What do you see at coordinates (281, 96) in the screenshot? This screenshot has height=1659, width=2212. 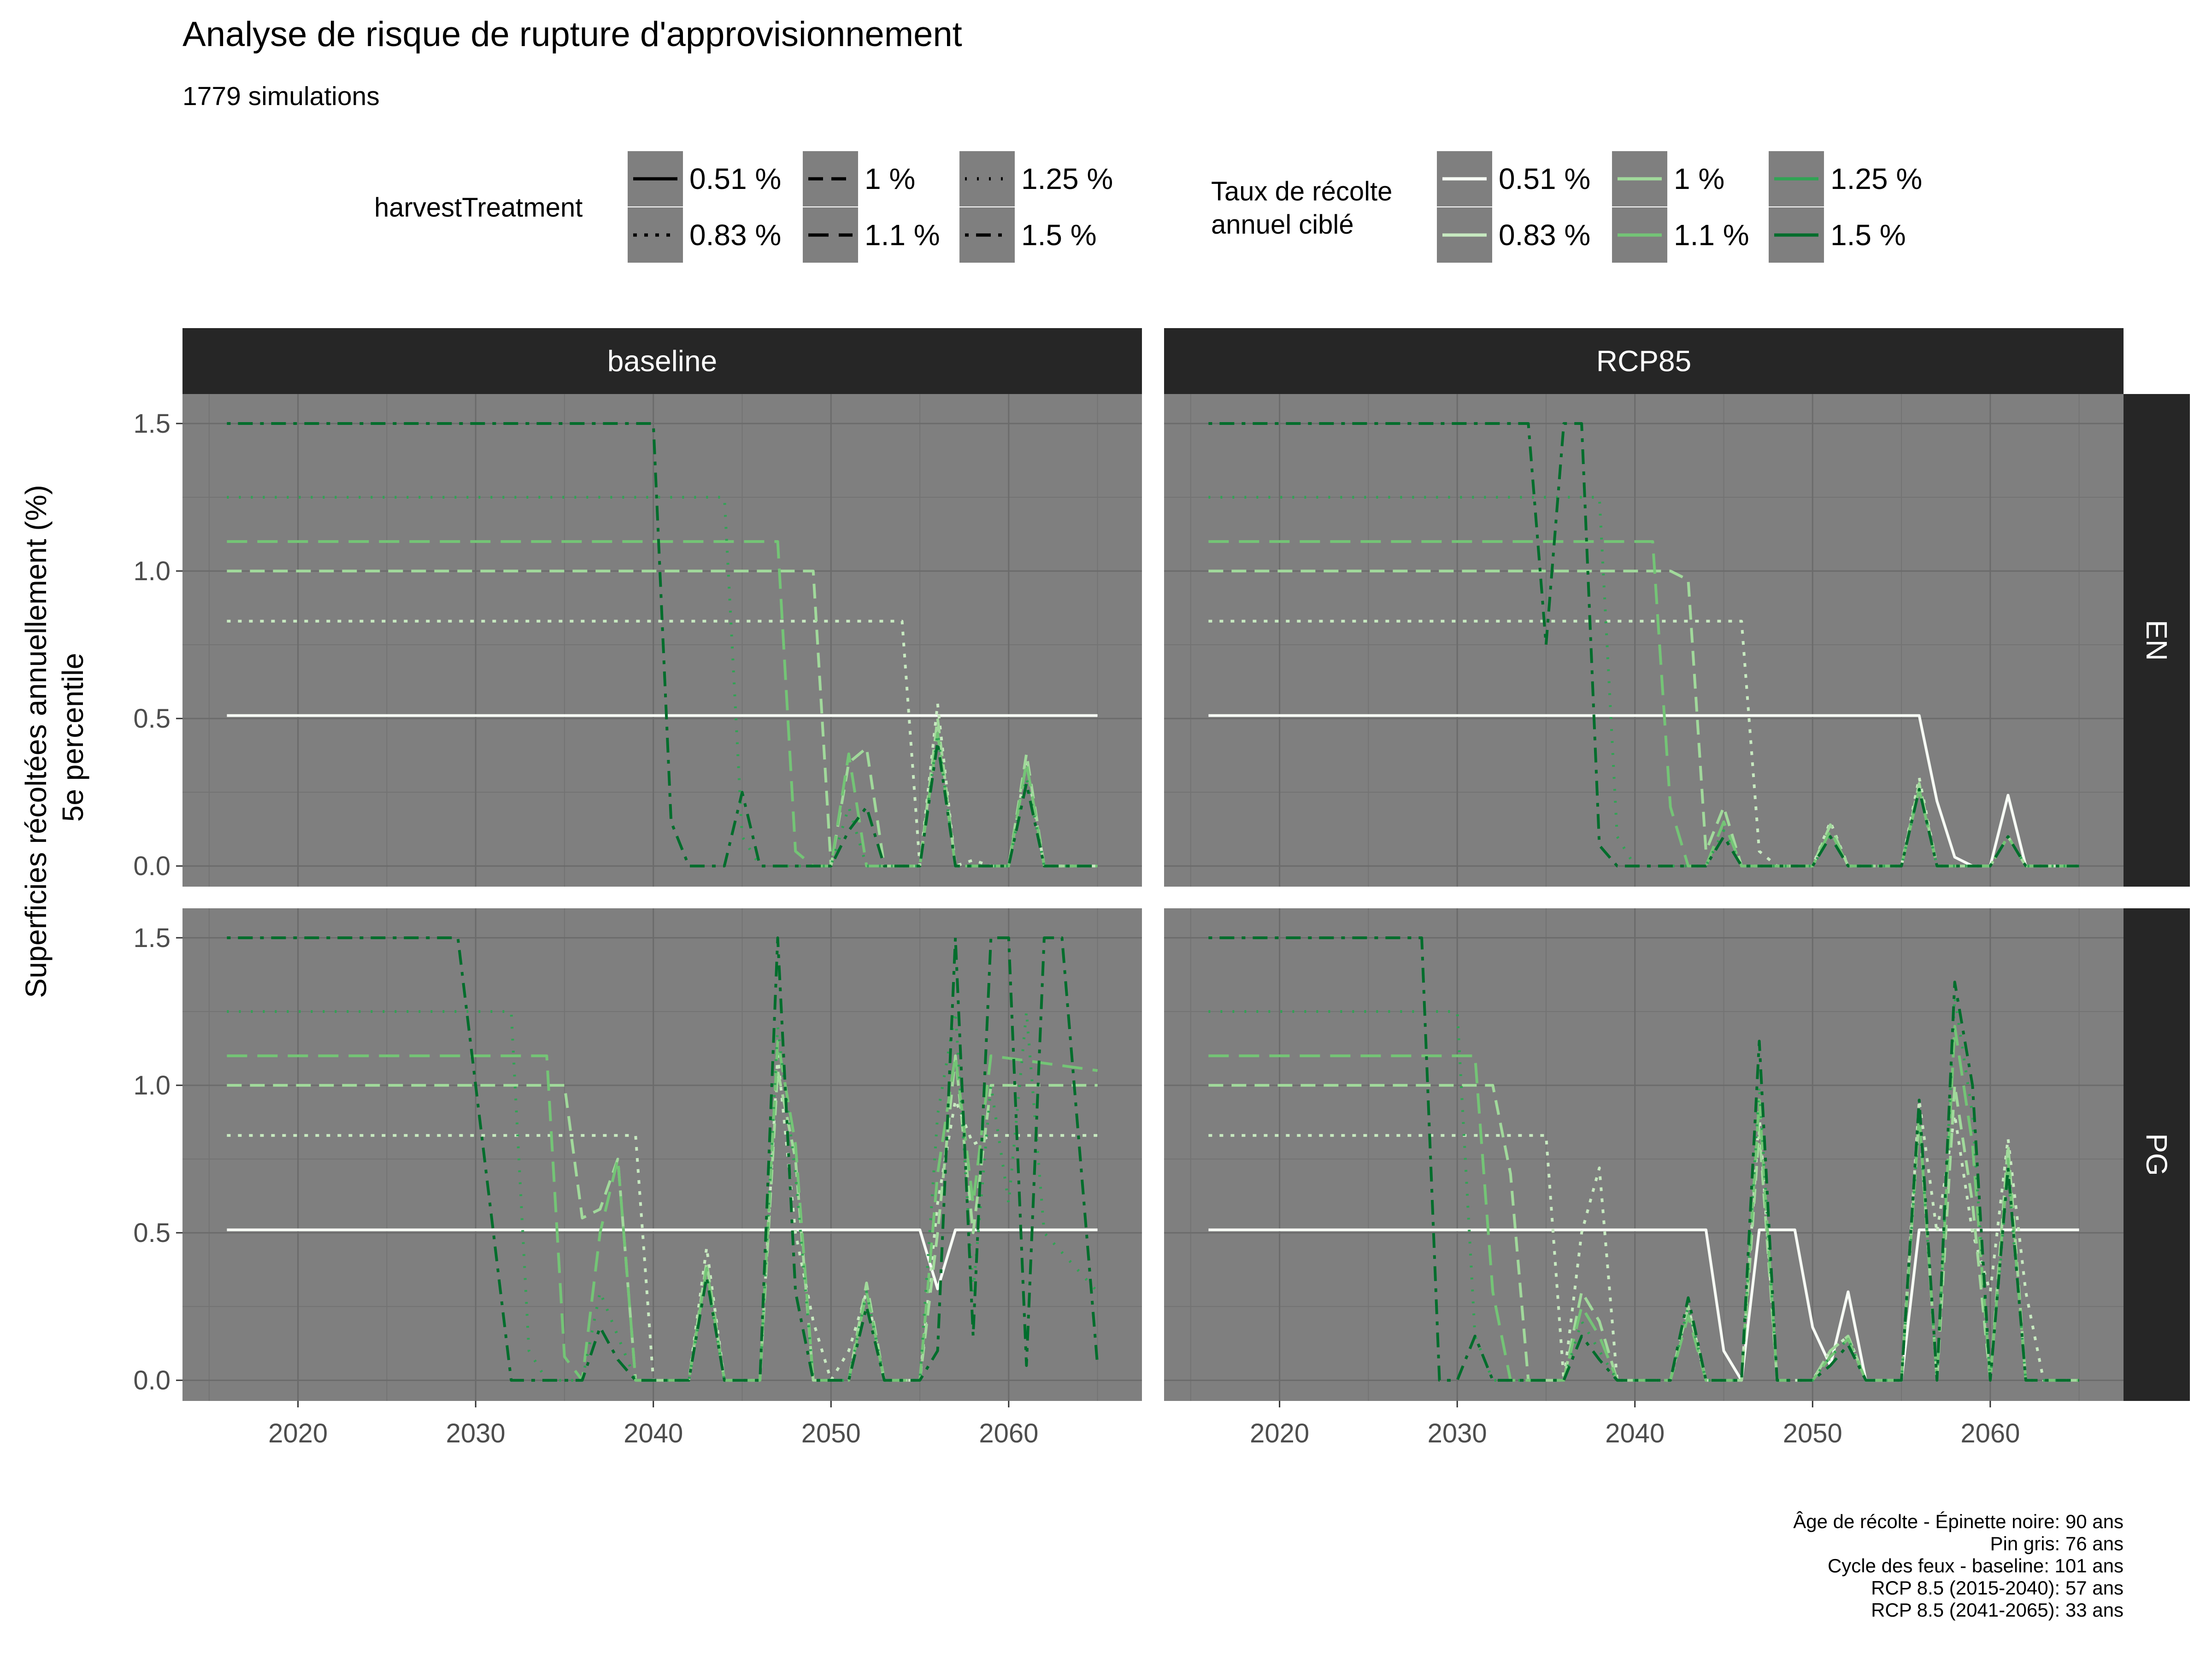 I see `chart-subtitle: 1779 simulations` at bounding box center [281, 96].